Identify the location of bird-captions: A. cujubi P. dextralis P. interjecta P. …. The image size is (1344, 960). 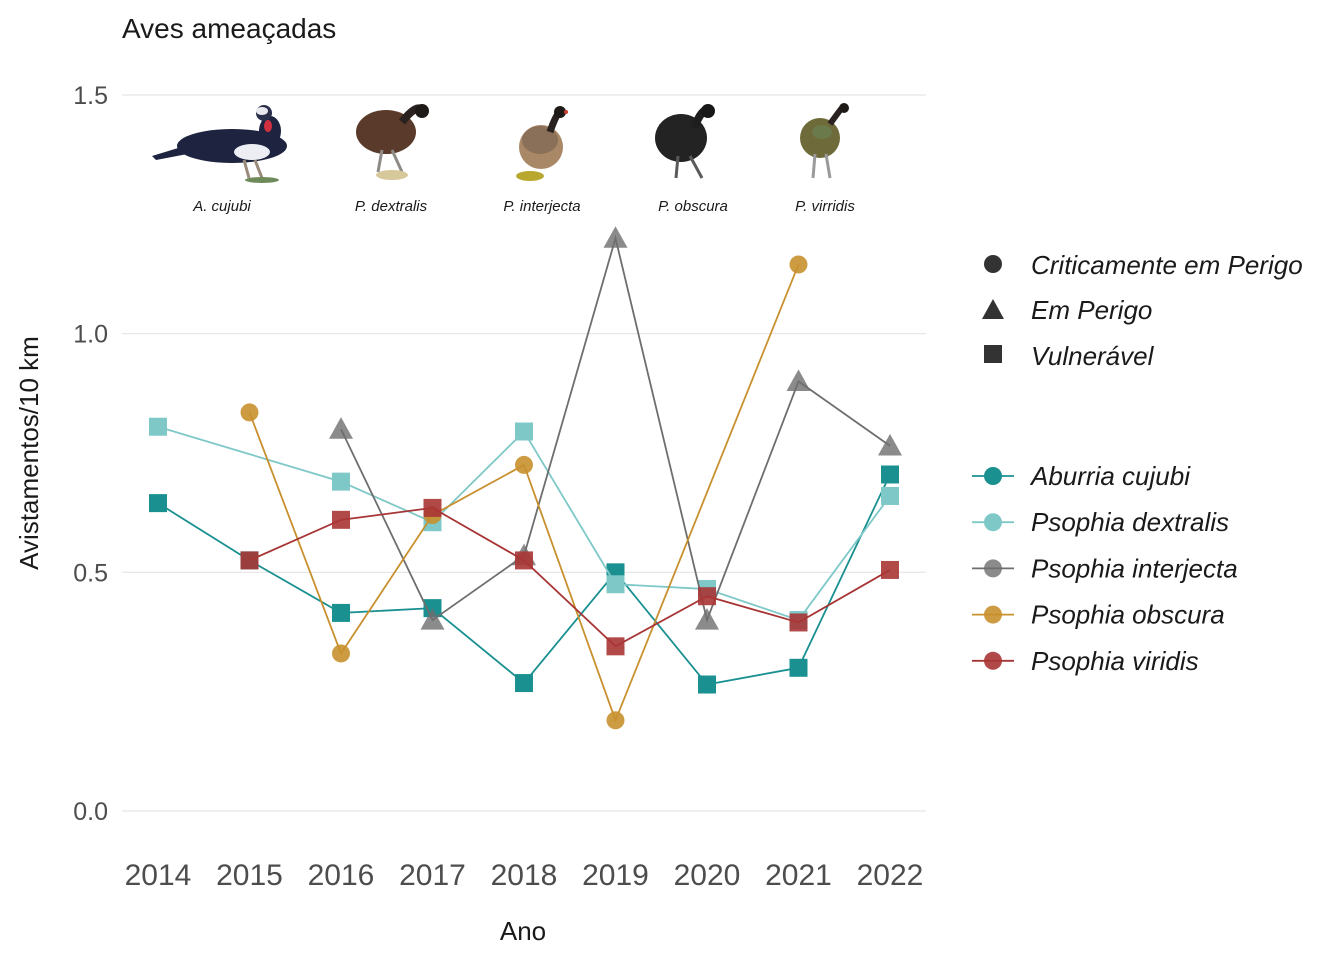
(523, 206).